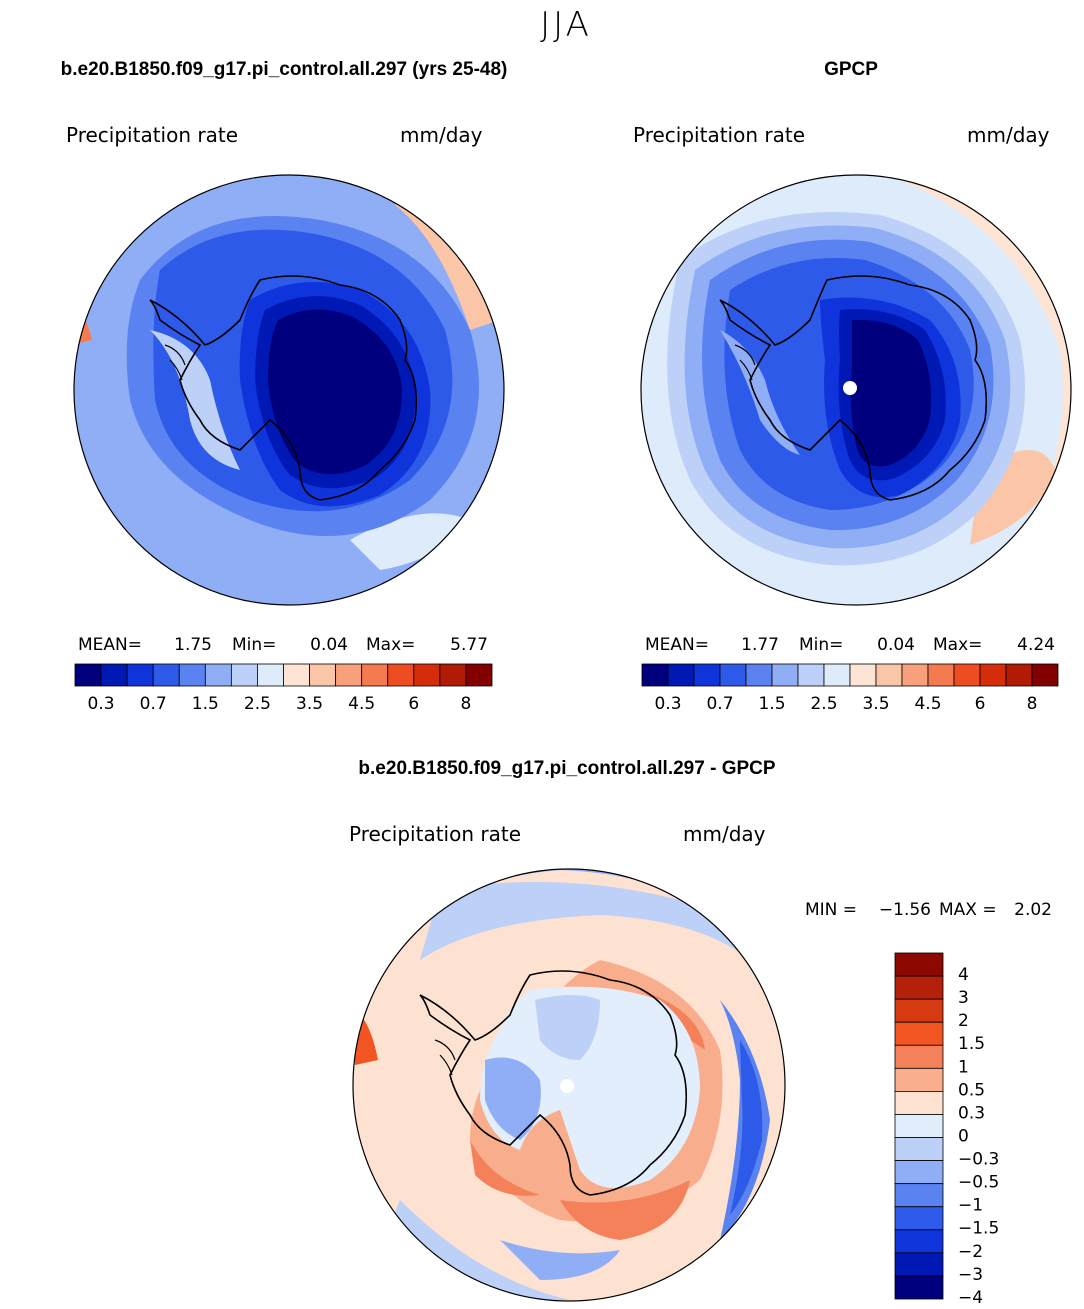  I want to click on panel-model-max-value: 5.77, so click(469, 645).